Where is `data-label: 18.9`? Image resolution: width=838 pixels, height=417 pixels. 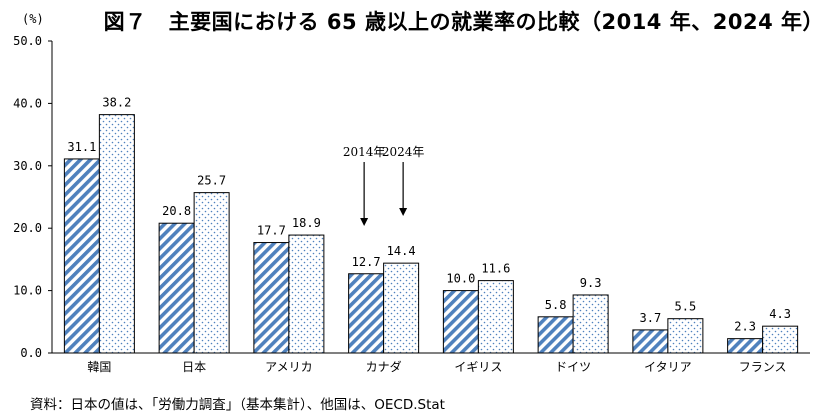 data-label: 18.9 is located at coordinates (306, 223).